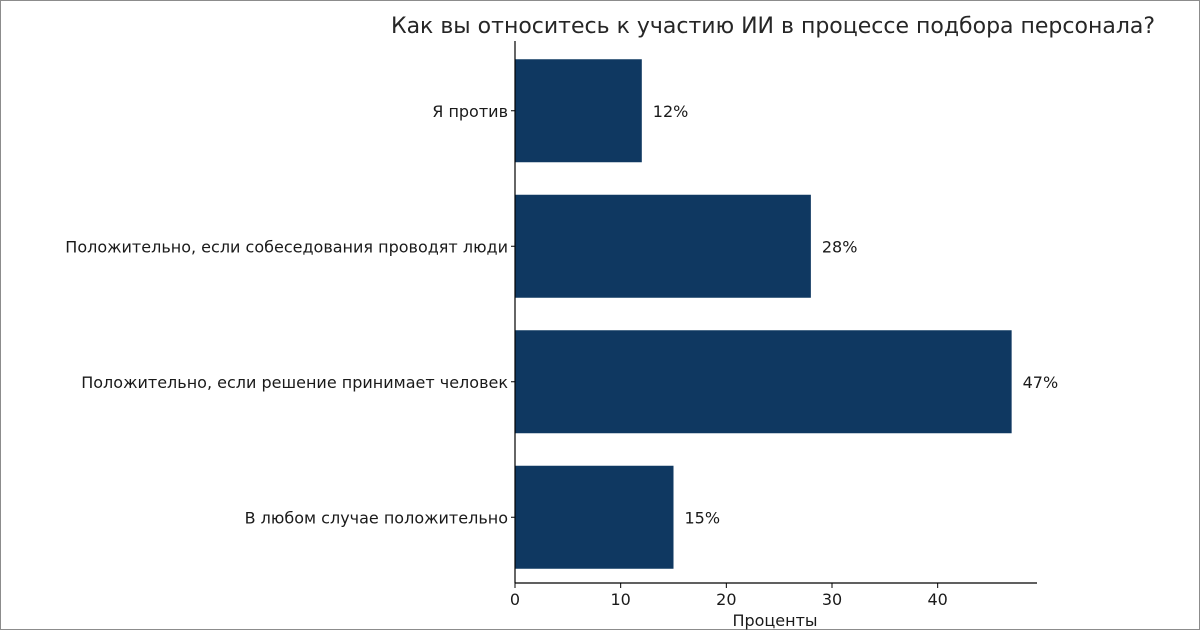 The image size is (1200, 631). I want to click on x-tick-label: 0, so click(515, 599).